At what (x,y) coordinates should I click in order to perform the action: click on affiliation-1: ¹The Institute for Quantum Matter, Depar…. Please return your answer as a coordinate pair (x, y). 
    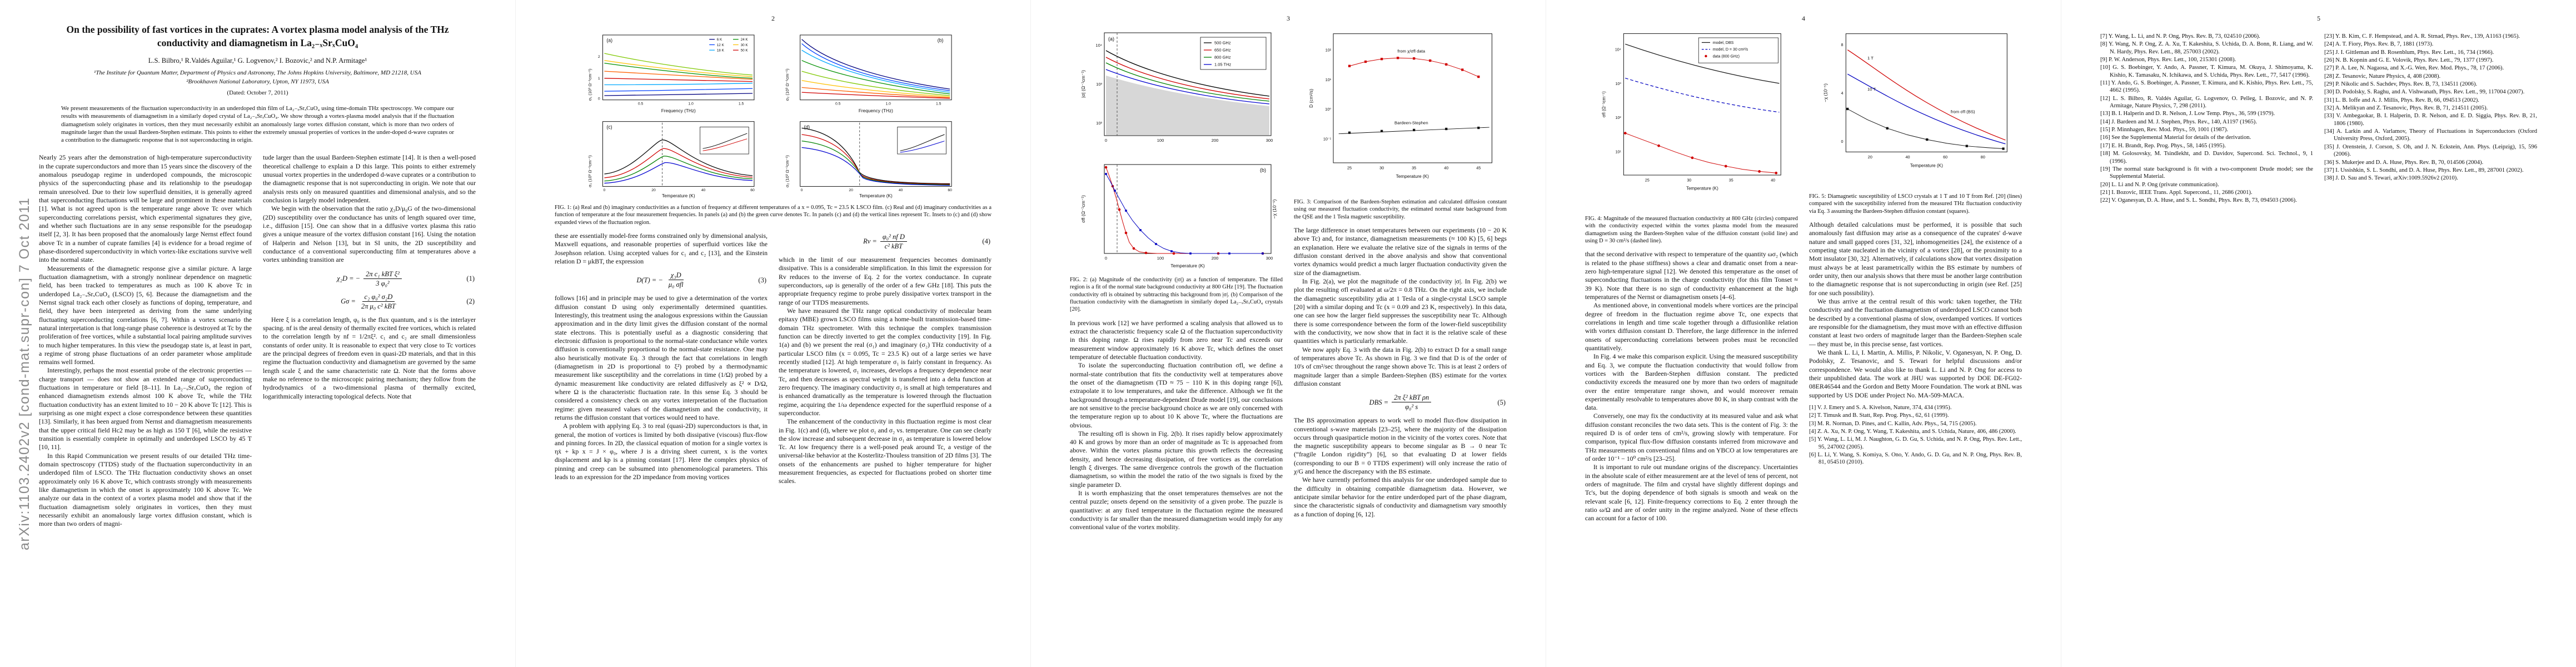
    Looking at the image, I should click on (257, 73).